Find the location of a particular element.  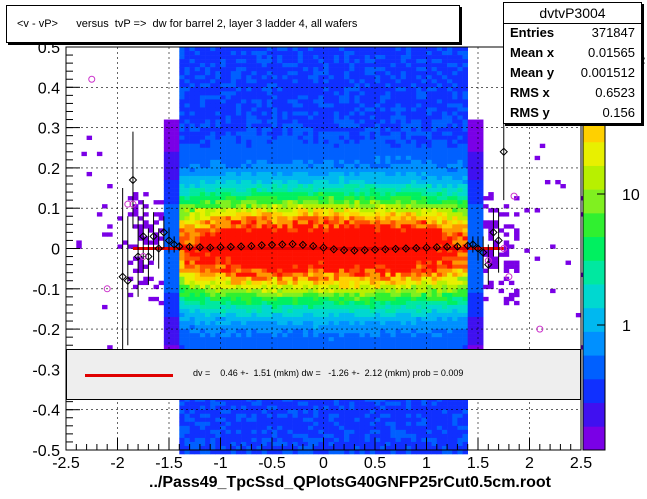

y-tick-label: 0.3 is located at coordinates (49, 129).